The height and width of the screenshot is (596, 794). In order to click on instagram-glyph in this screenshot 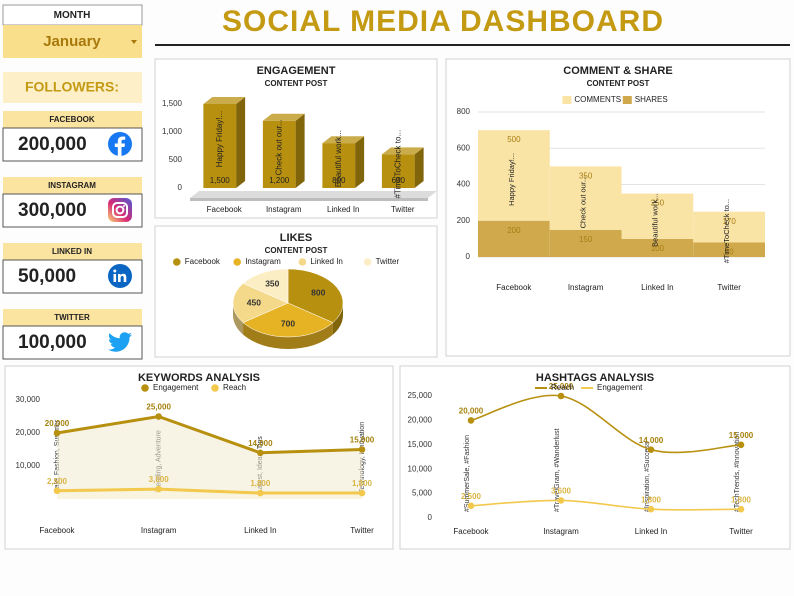, I will do `click(120, 210)`.